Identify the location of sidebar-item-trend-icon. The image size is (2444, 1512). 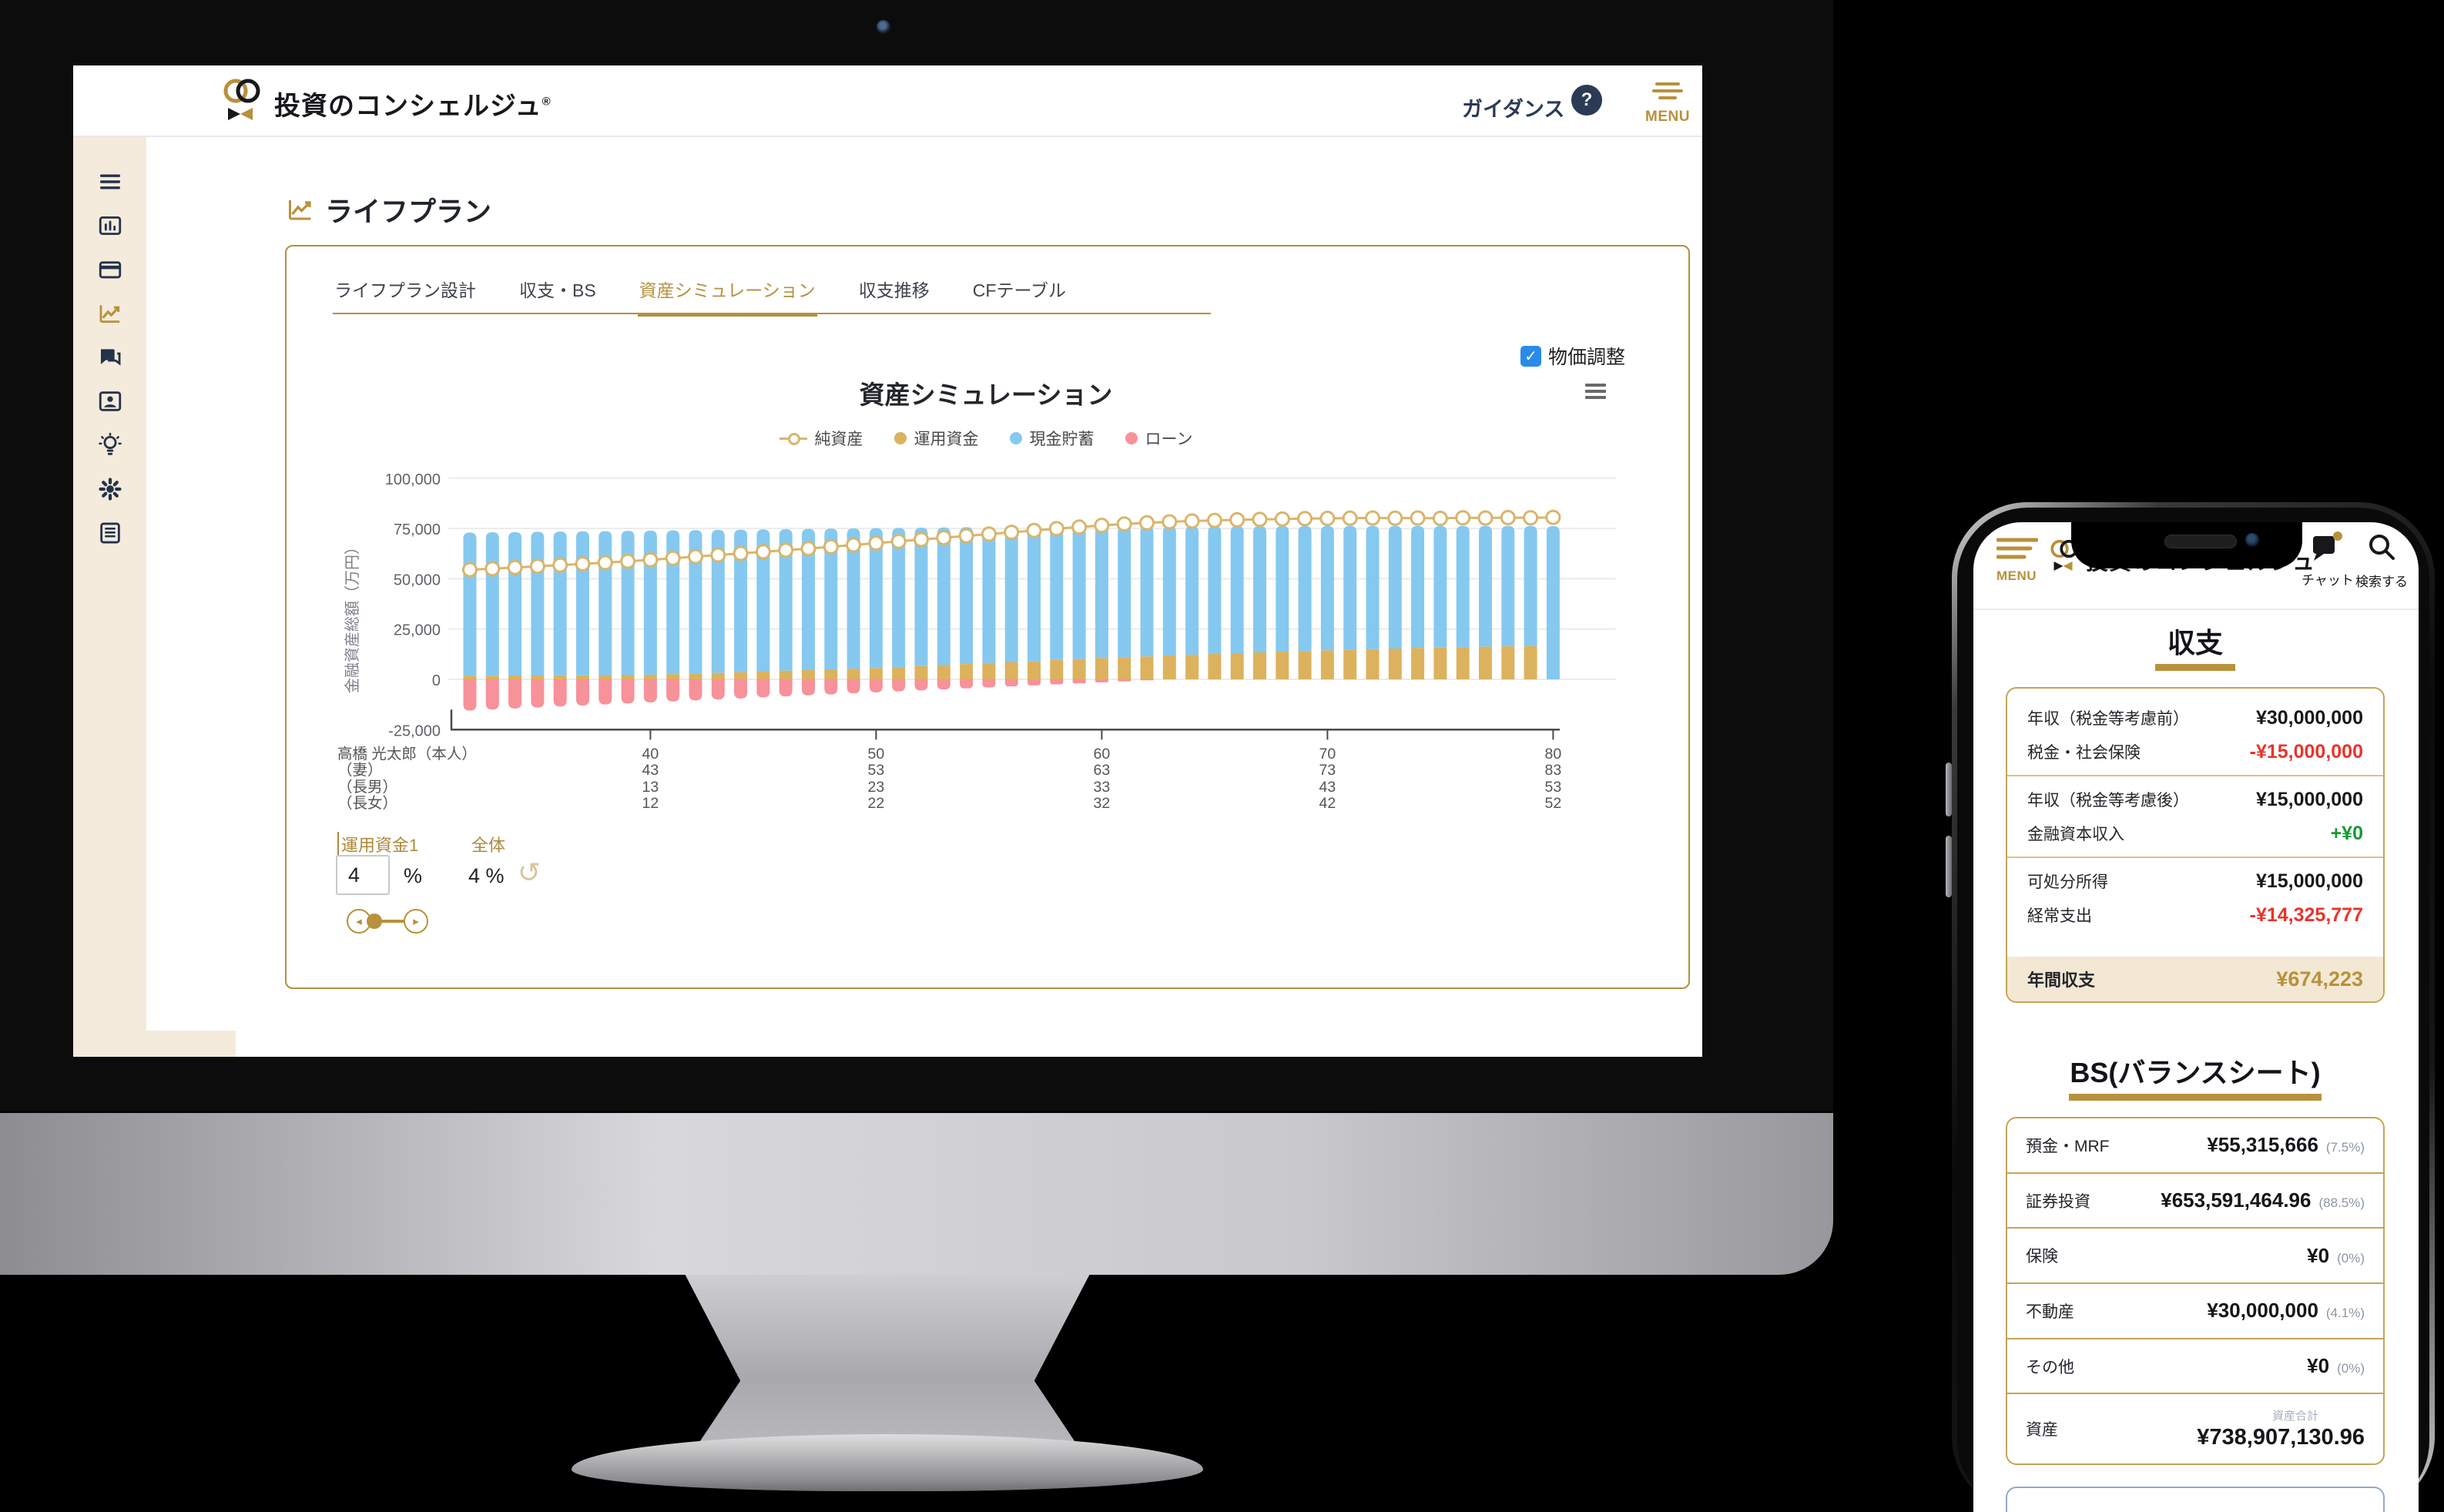
(110, 314).